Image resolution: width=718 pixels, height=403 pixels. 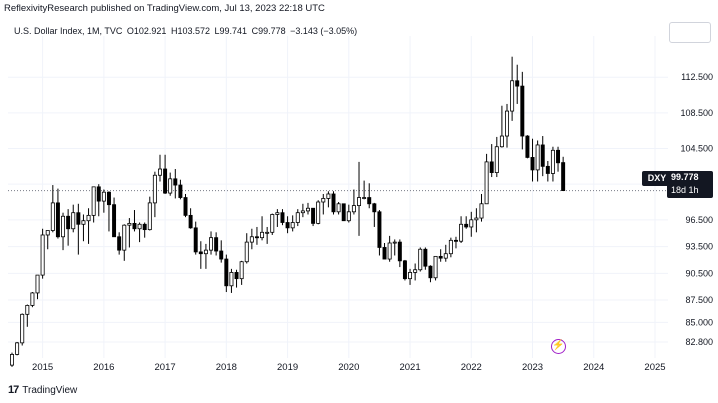 I want to click on price-tick-label: 82.800, so click(x=699, y=342).